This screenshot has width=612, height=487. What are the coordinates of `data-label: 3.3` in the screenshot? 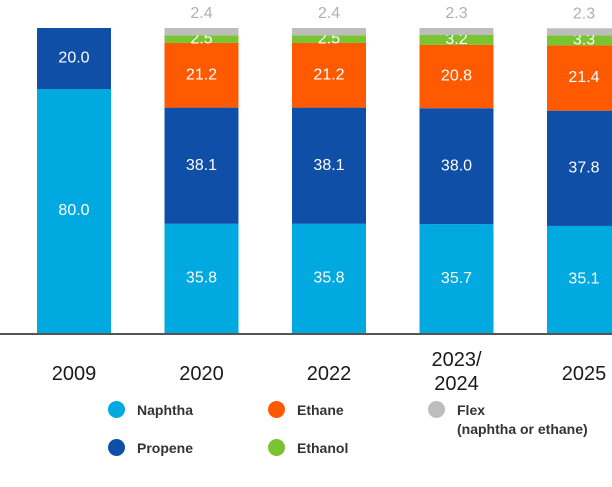 It's located at (584, 40).